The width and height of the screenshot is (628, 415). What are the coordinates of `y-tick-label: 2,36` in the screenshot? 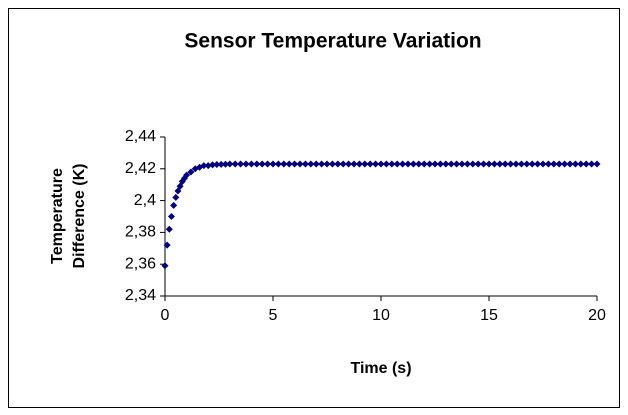 It's located at (140, 263).